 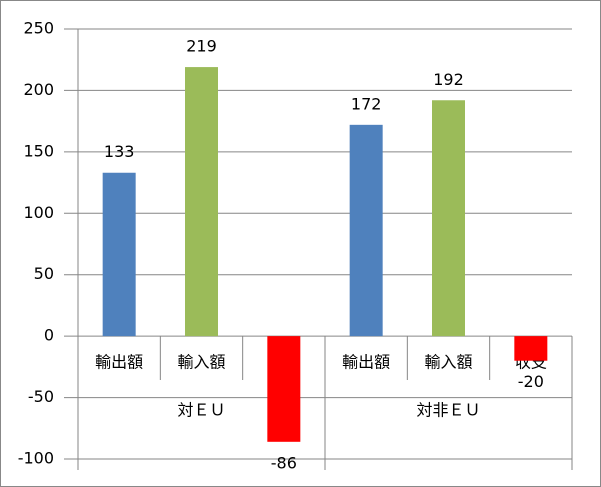 What do you see at coordinates (36, 458) in the screenshot?
I see `y-tick-label: -100` at bounding box center [36, 458].